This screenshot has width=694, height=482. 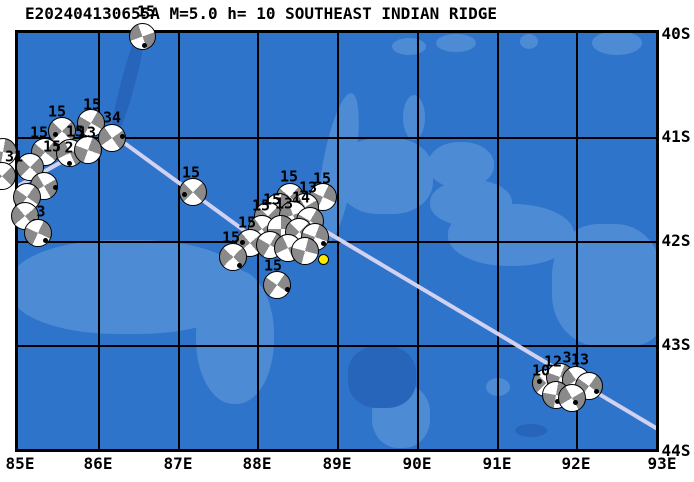 I want to click on longitude-tick-label: 89E, so click(x=337, y=463).